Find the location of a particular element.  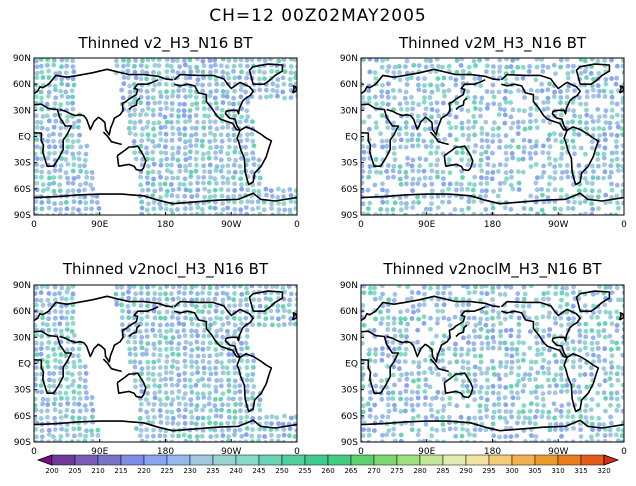

colorbar-label: 280 is located at coordinates (419, 471).